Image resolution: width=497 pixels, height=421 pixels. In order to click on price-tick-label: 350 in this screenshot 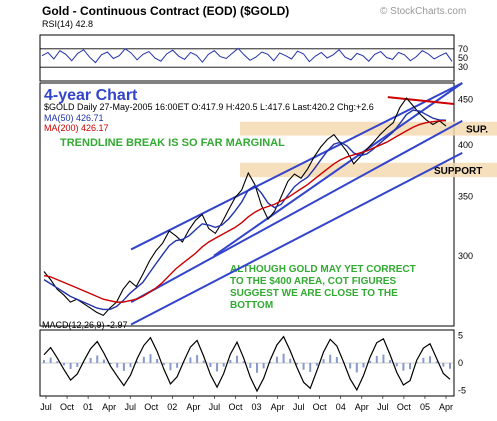, I will do `click(465, 196)`.